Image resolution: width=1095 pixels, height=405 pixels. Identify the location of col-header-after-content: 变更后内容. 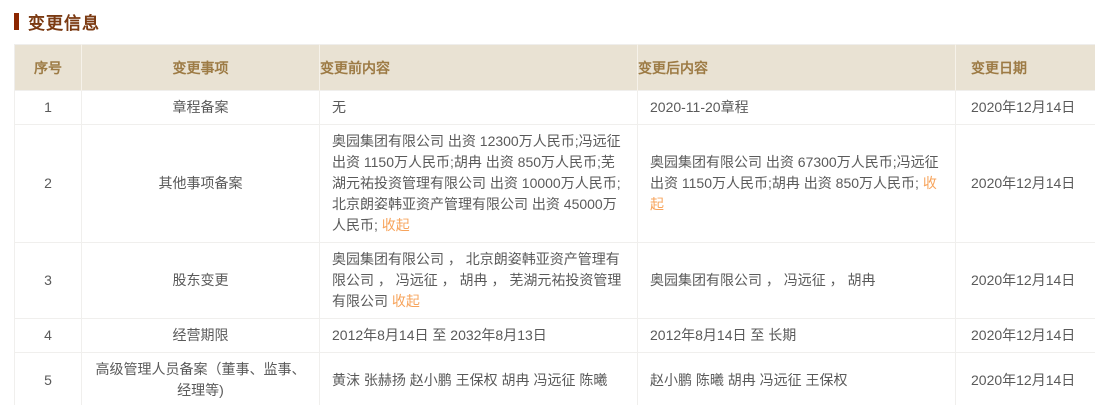
(796, 67).